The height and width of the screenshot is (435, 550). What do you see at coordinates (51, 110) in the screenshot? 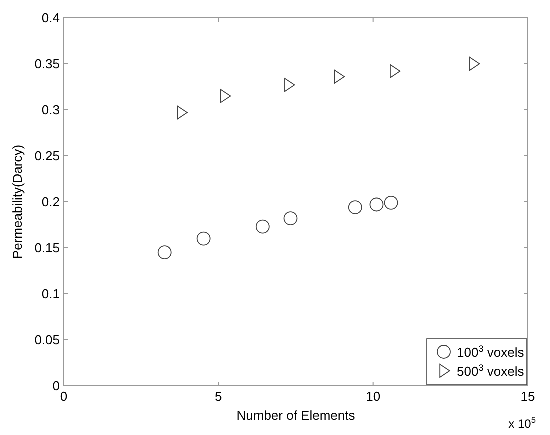
I see `y-tick-label: 0.3` at bounding box center [51, 110].